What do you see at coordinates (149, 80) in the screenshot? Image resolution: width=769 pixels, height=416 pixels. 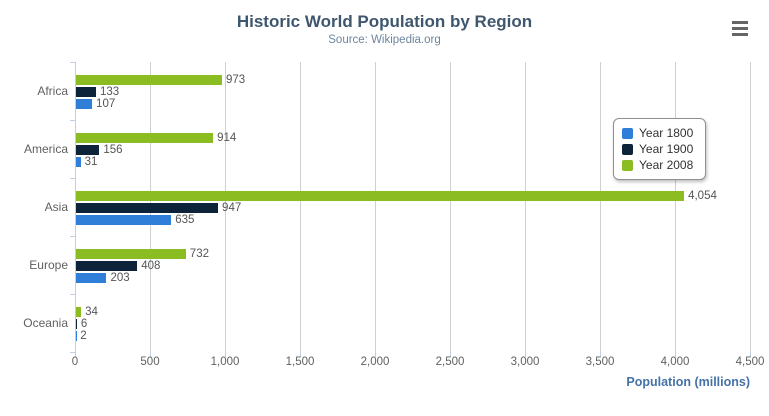 I see `bar-africa-year-2008` at bounding box center [149, 80].